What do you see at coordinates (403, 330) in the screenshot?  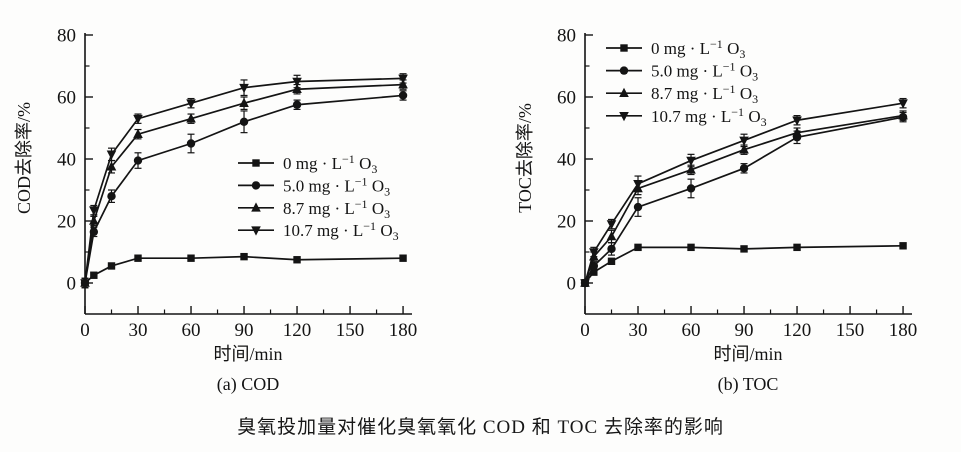 I see `x-tick-label: 180` at bounding box center [403, 330].